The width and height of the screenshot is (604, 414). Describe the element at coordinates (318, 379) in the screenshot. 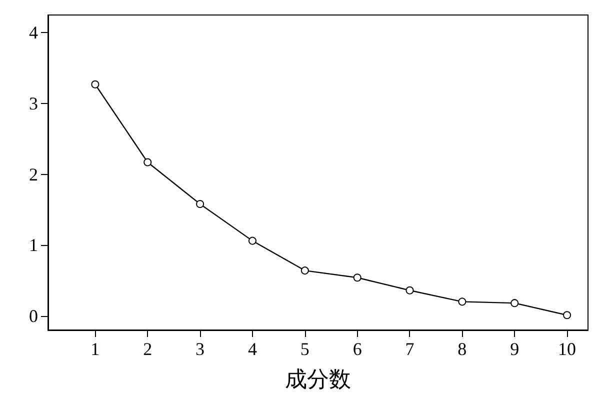

I see `x-axis-title: 成分数` at that location.